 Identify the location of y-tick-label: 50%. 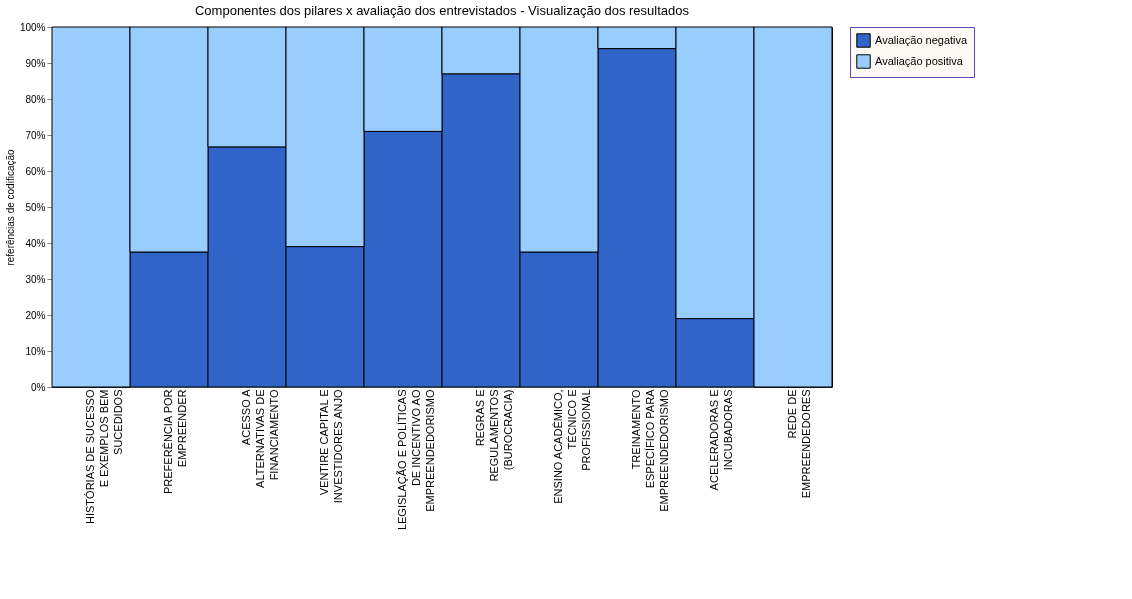
(35, 207).